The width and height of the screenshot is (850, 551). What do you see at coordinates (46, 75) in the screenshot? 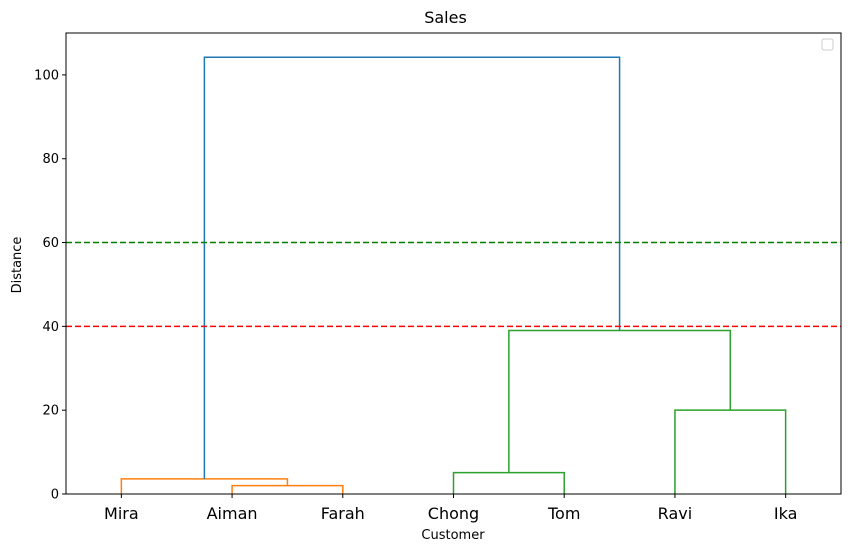
I see `y-tick-label: 100` at bounding box center [46, 75].